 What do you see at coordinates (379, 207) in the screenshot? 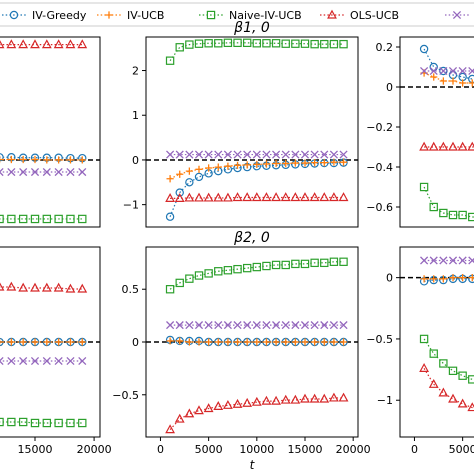
I see `y-tick-label: −0.6` at bounding box center [379, 207].